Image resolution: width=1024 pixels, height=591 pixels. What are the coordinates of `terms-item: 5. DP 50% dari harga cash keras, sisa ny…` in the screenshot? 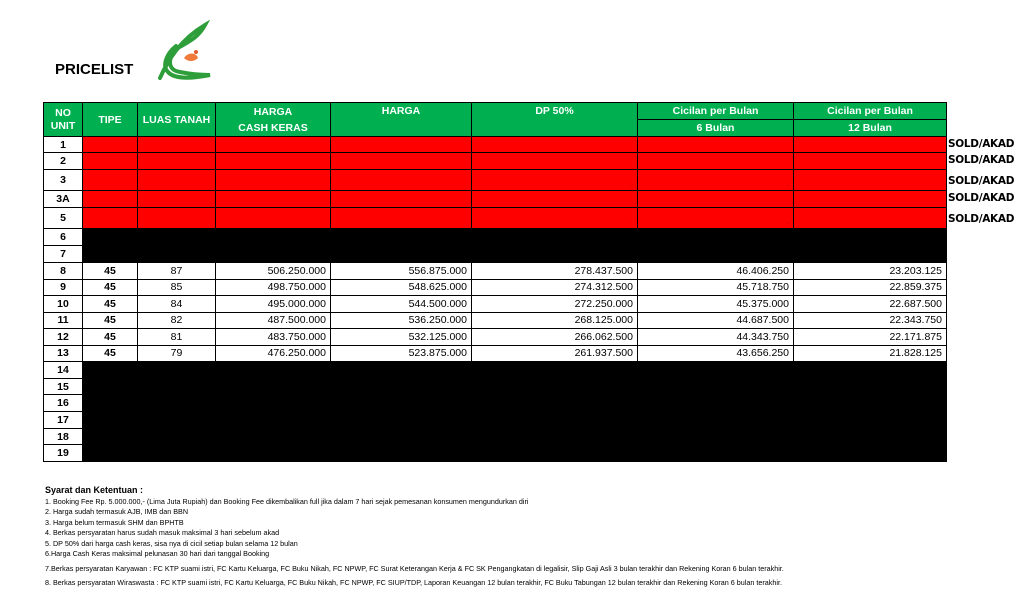 It's located at (171, 543).